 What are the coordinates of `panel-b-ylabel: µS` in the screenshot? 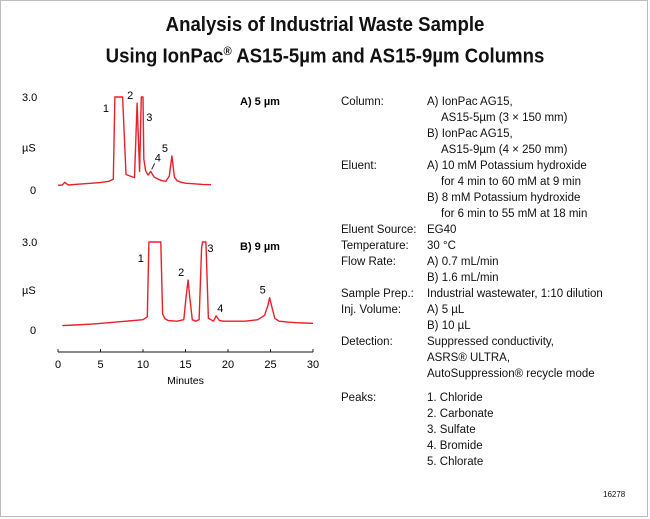 It's located at (29, 291).